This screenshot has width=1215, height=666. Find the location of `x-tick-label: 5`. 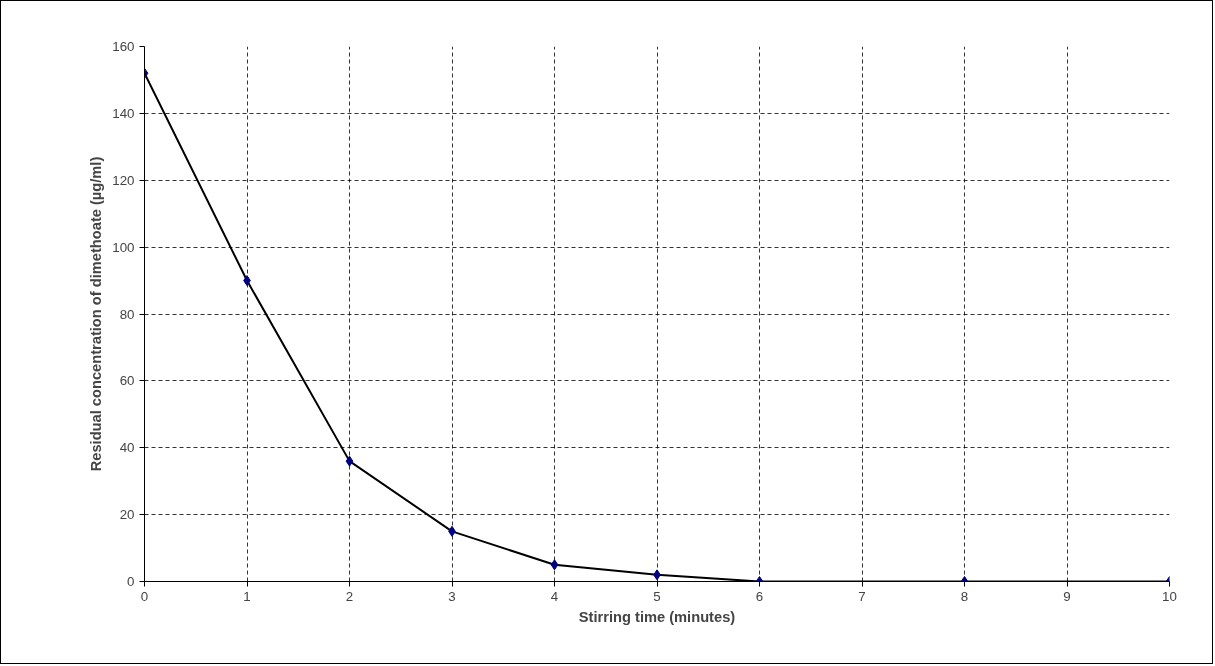

x-tick-label: 5 is located at coordinates (657, 596).